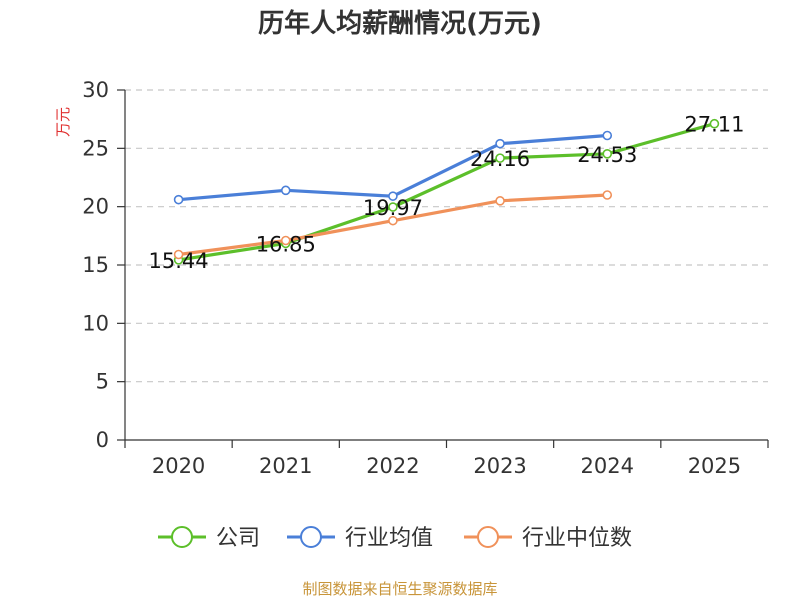 This screenshot has height=600, width=800. What do you see at coordinates (102, 440) in the screenshot?
I see `y-tick-label: 0` at bounding box center [102, 440].